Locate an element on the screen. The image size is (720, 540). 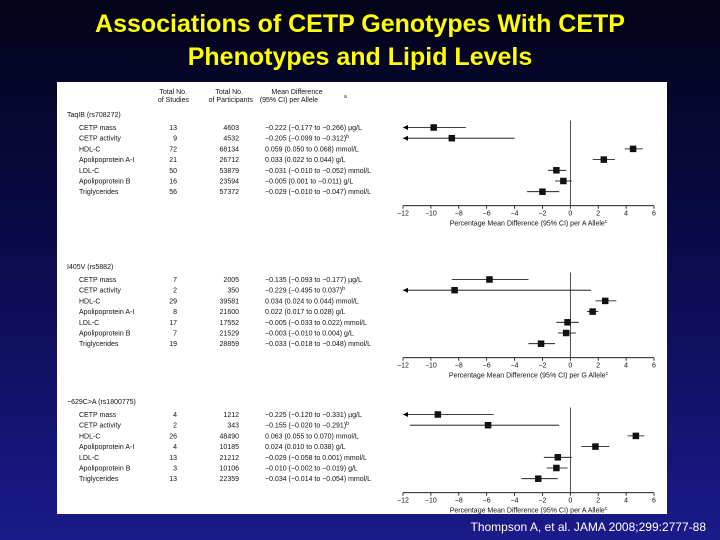
row-participants: 4603 is located at coordinates (231, 128).